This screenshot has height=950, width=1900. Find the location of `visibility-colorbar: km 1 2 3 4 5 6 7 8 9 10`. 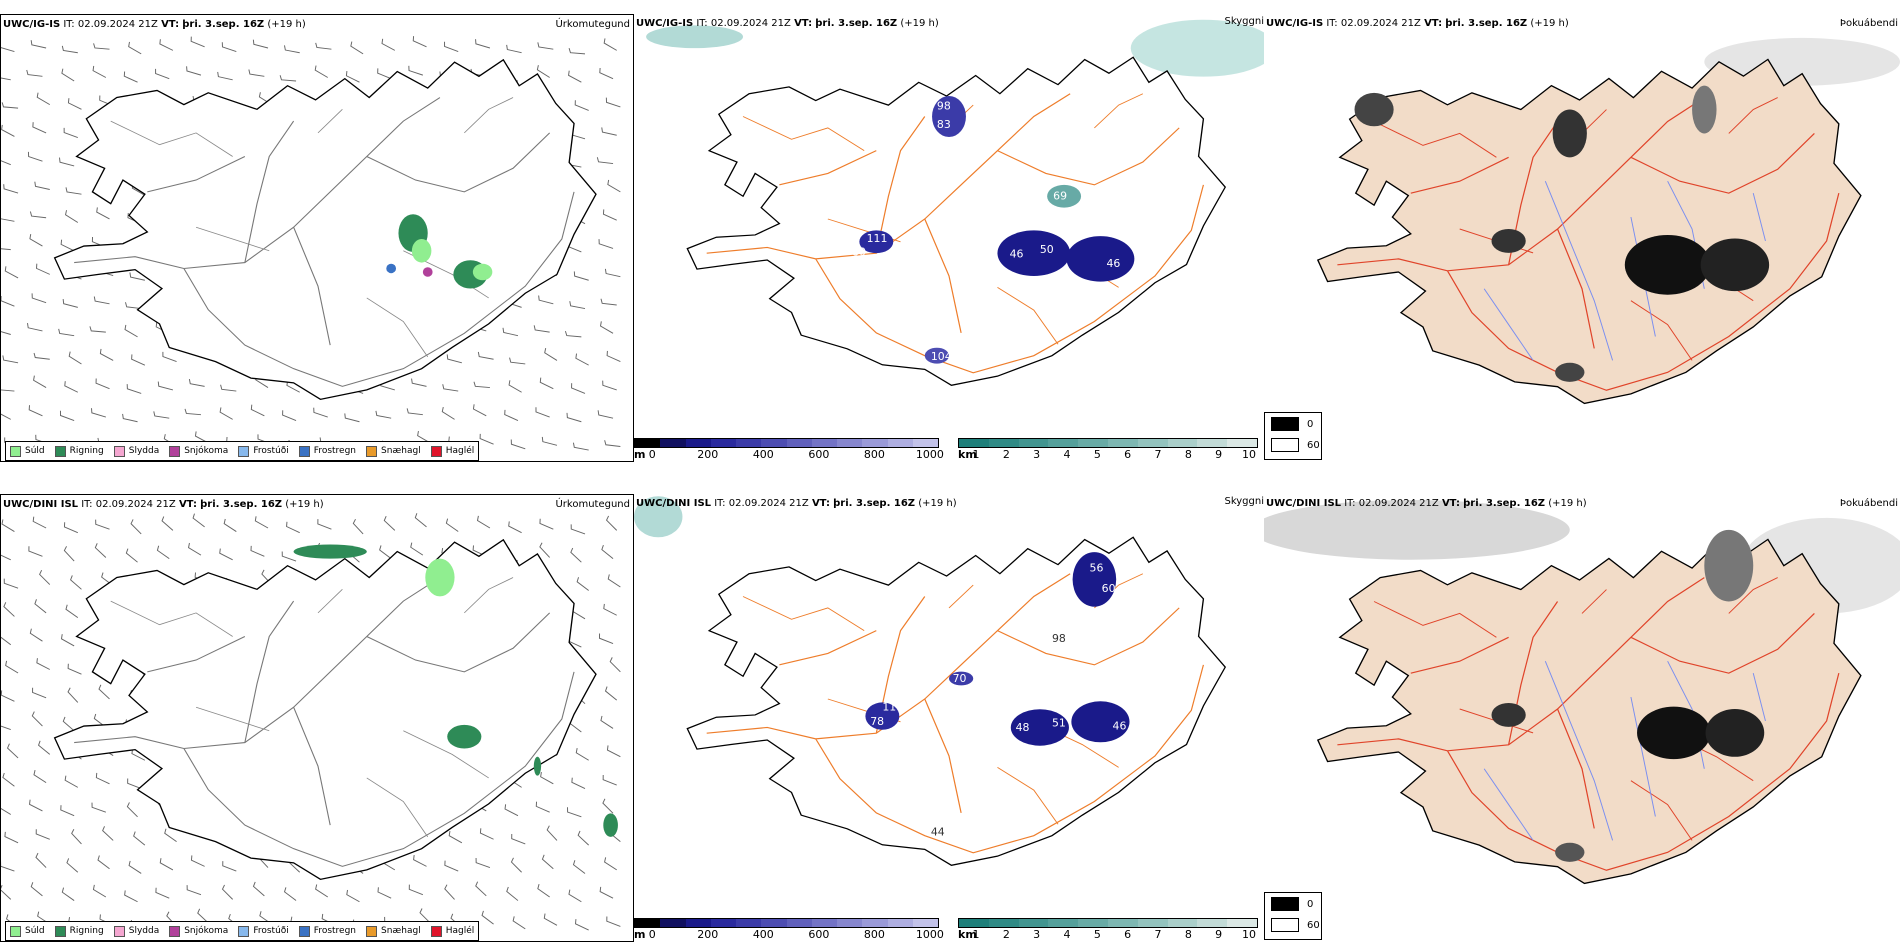

visibility-colorbar: km 1 2 3 4 5 6 7 8 9 10 is located at coordinates (1108, 450).